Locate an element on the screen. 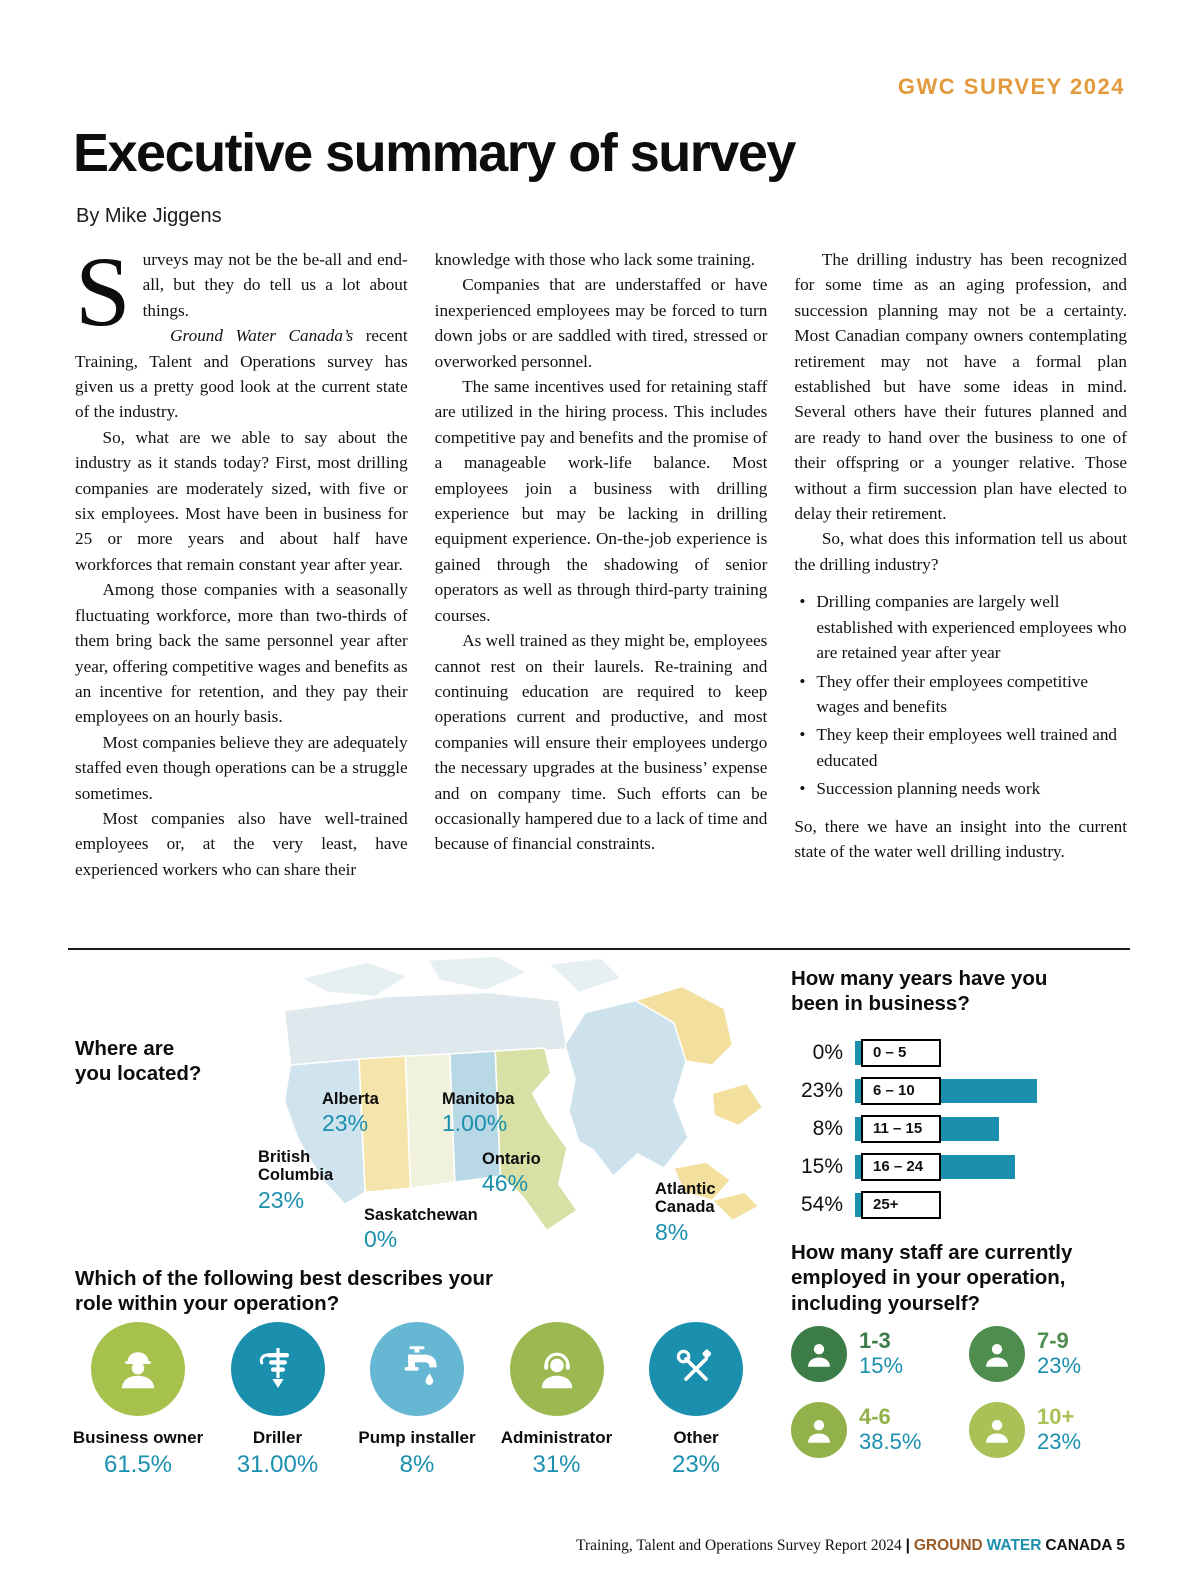 The height and width of the screenshot is (1569, 1200). region-name: Manitoba is located at coordinates (478, 1099).